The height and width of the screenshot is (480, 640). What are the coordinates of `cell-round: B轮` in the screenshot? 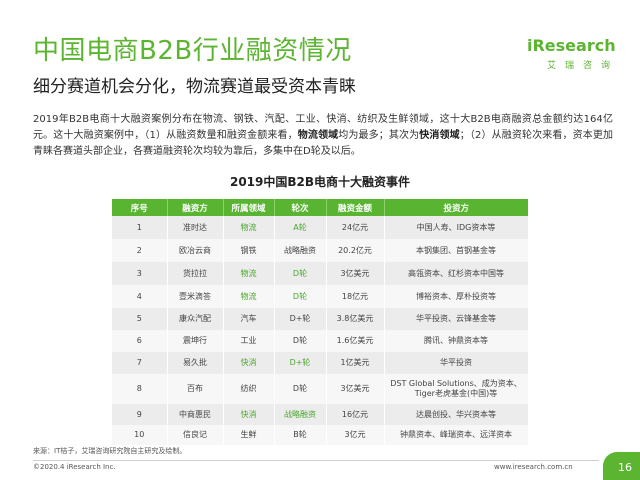 It's located at (300, 435).